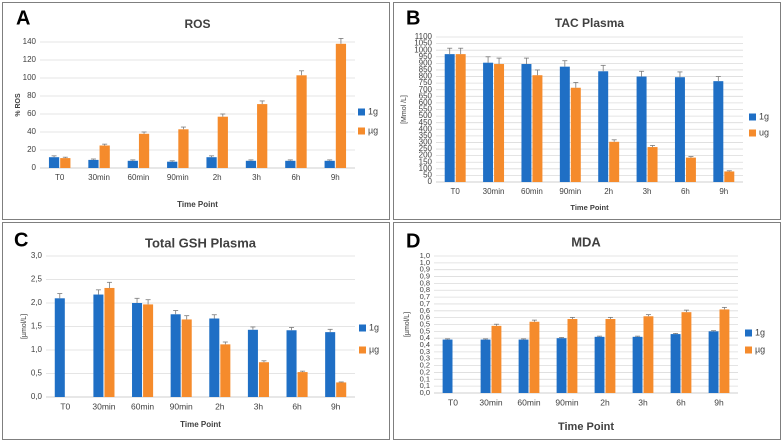 This screenshot has height=446, width=782. What do you see at coordinates (426, 102) in the screenshot?
I see `y-tick-label: 600` at bounding box center [426, 102].